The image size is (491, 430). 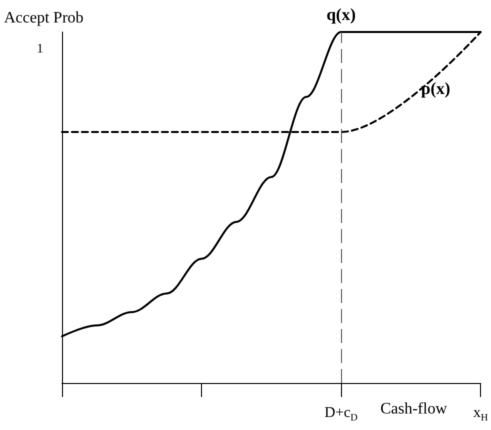 What do you see at coordinates (40, 48) in the screenshot?
I see `text: 1` at bounding box center [40, 48].